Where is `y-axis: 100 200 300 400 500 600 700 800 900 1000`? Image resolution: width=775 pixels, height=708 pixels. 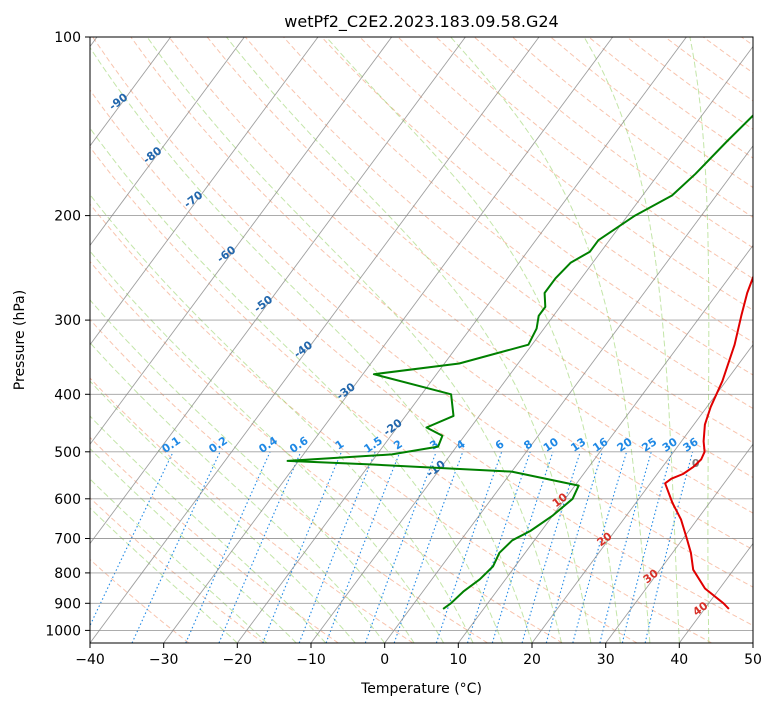 y-axis: 100 200 300 400 500 600 700 800 900 1000 is located at coordinates (67, 334).